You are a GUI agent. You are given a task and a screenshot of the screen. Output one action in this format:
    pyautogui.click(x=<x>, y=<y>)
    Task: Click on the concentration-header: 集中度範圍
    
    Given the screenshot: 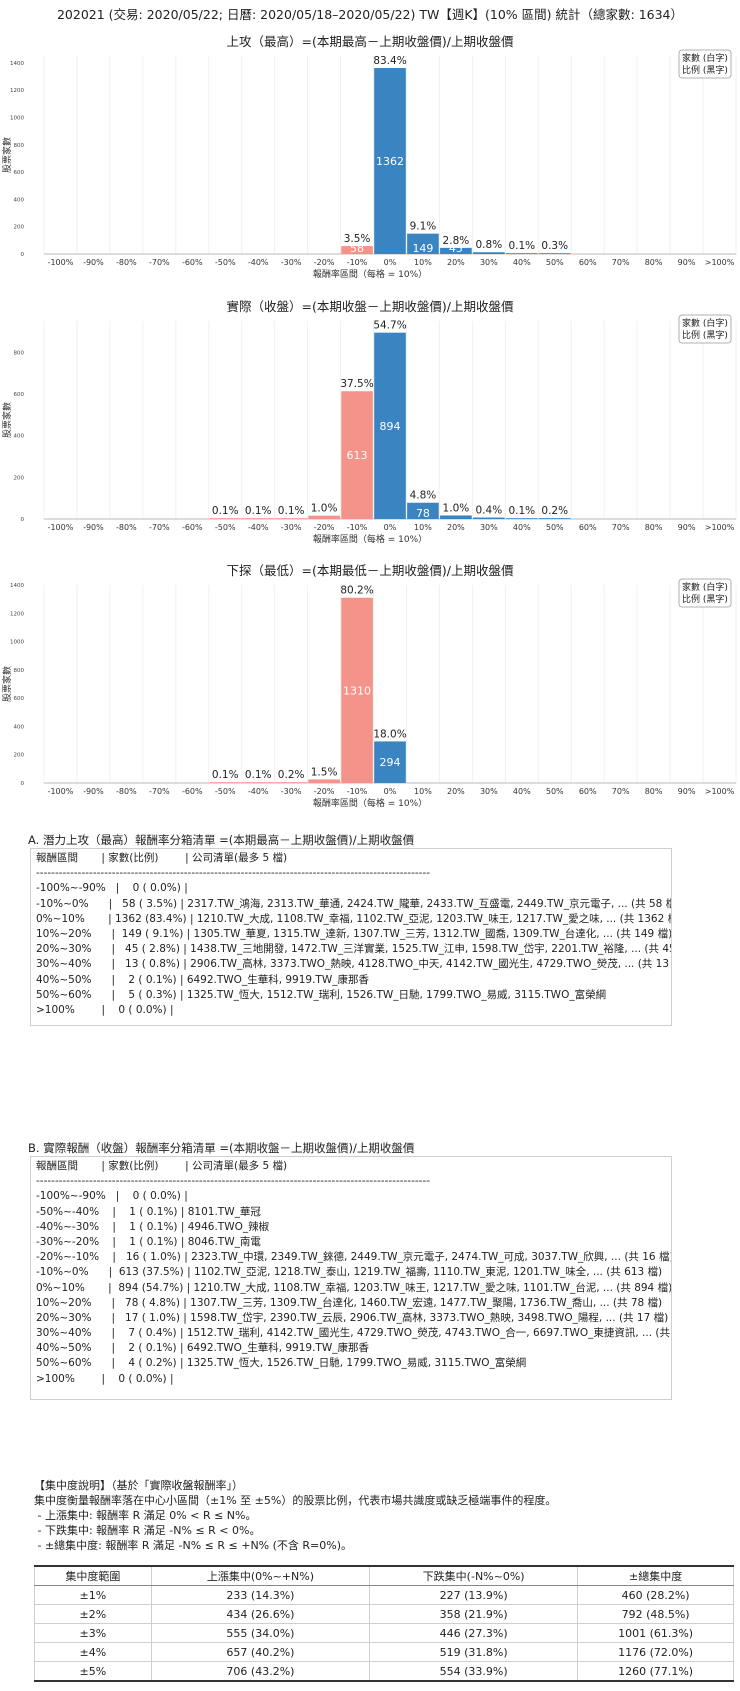 What is the action you would take?
    pyautogui.click(x=93, y=1575)
    